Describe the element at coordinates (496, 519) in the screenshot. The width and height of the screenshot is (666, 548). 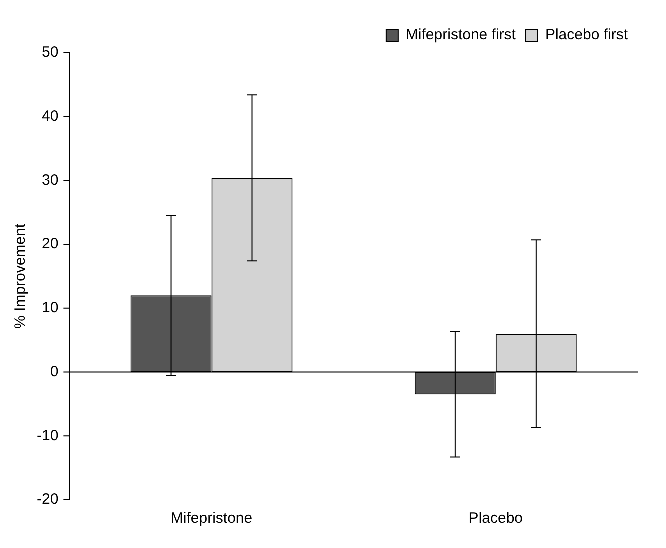
I see `x-tick-label: Placebo` at that location.